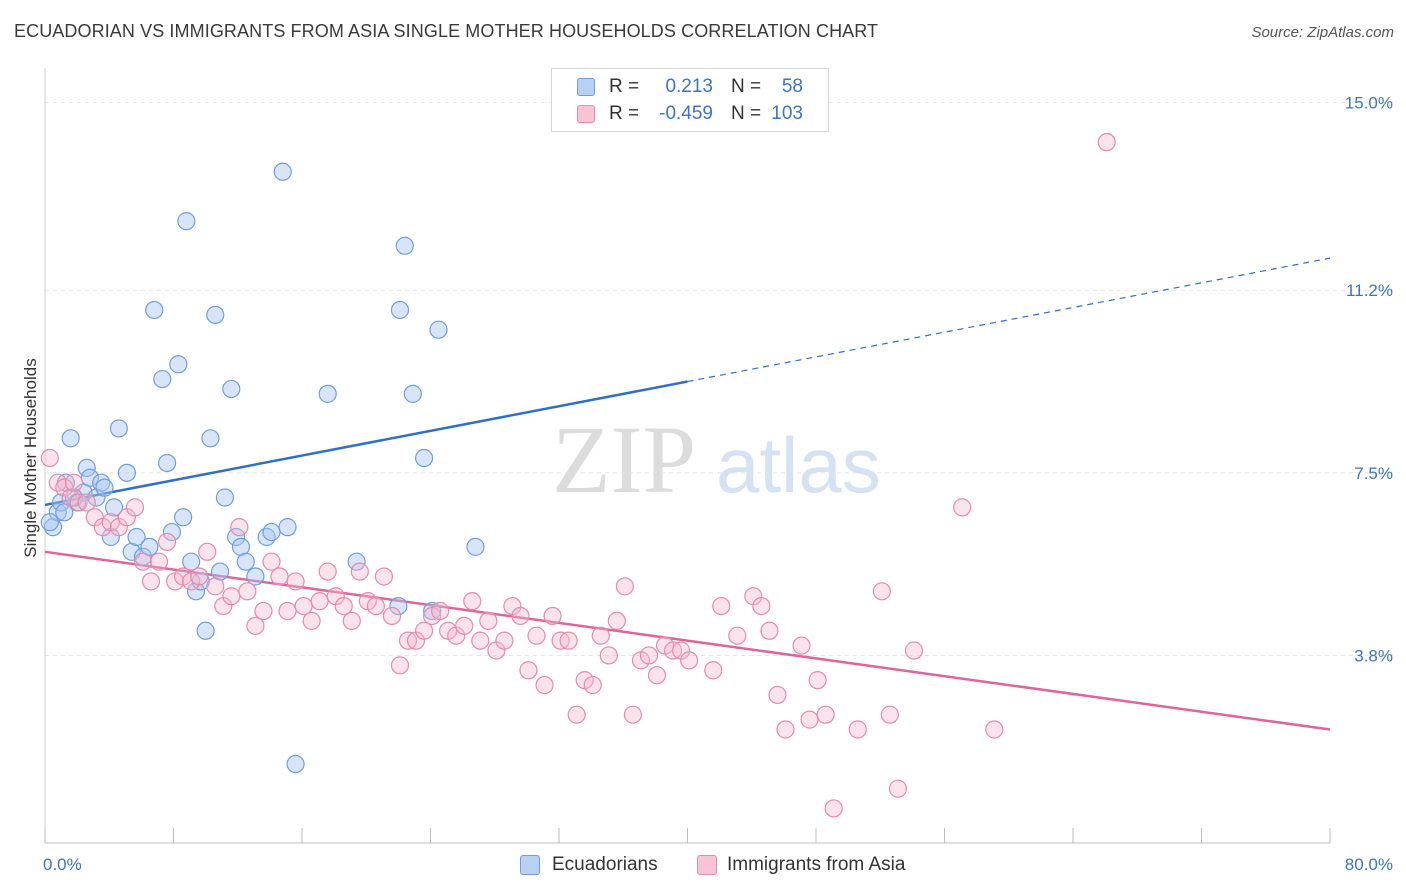 This screenshot has height=892, width=1406. Describe the element at coordinates (1373, 473) in the screenshot. I see `y-tick-label: 7.5%` at that location.